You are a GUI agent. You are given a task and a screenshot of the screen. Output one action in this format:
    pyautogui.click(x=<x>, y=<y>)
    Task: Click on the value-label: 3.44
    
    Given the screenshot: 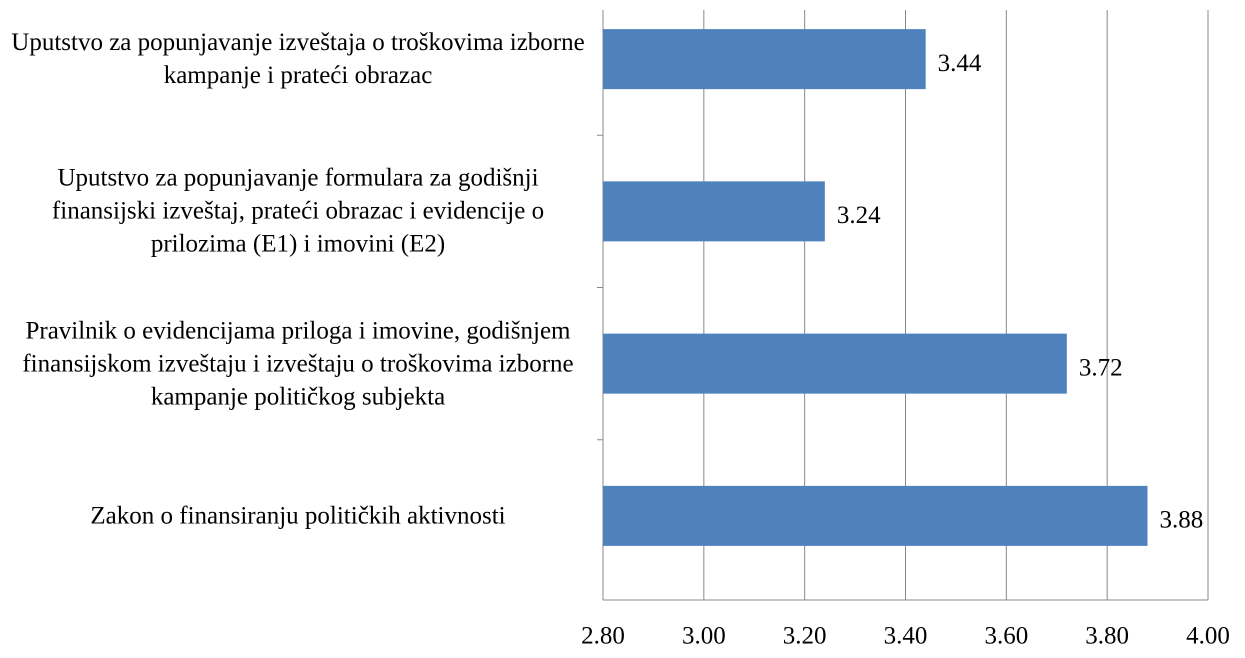 What is the action you would take?
    pyautogui.click(x=960, y=63)
    